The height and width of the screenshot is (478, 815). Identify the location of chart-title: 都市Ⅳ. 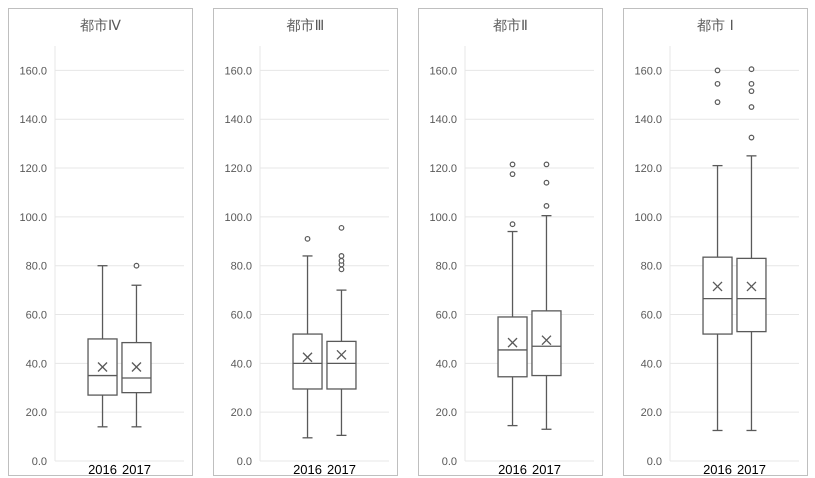
(100, 26).